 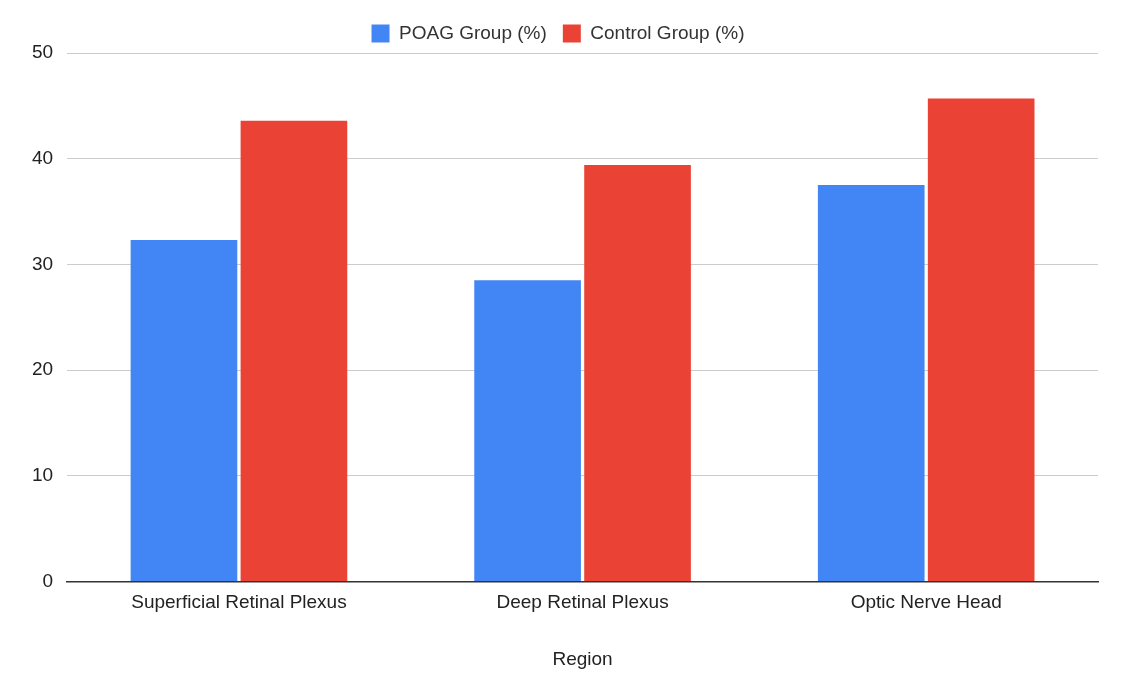 What do you see at coordinates (42, 263) in the screenshot?
I see `y-tick-label: 30` at bounding box center [42, 263].